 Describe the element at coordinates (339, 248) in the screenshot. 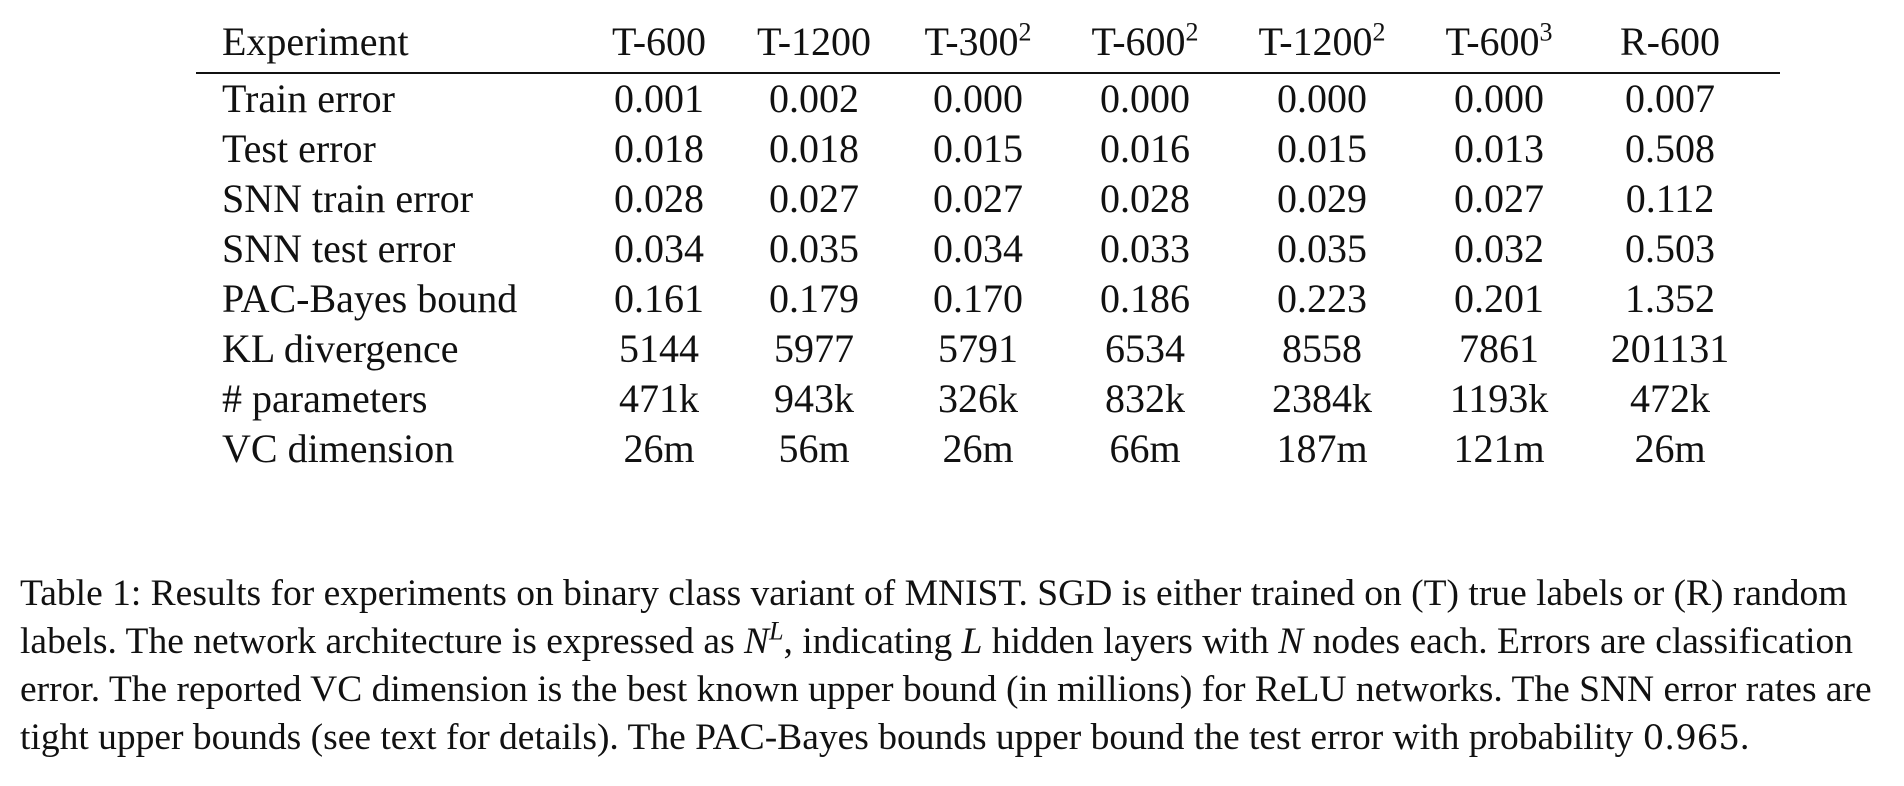

I see `row-label: SNN test error` at that location.